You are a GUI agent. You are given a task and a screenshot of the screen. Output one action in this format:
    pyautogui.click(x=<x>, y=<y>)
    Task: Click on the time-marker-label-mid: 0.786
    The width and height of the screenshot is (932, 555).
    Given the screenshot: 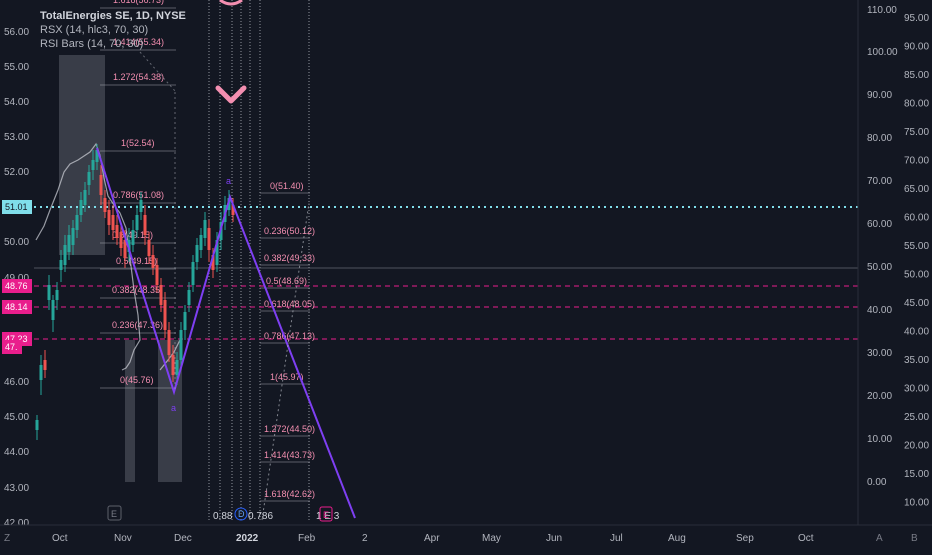 What is the action you would take?
    pyautogui.click(x=260, y=516)
    